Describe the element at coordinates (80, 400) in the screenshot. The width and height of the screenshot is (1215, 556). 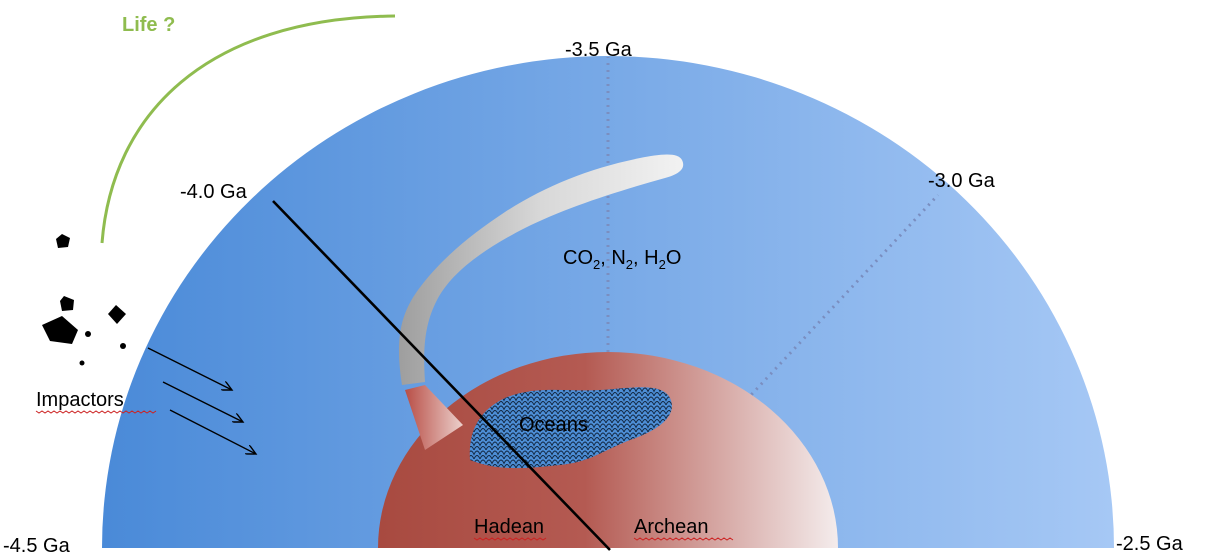
I see `impactors-label: Impactors` at that location.